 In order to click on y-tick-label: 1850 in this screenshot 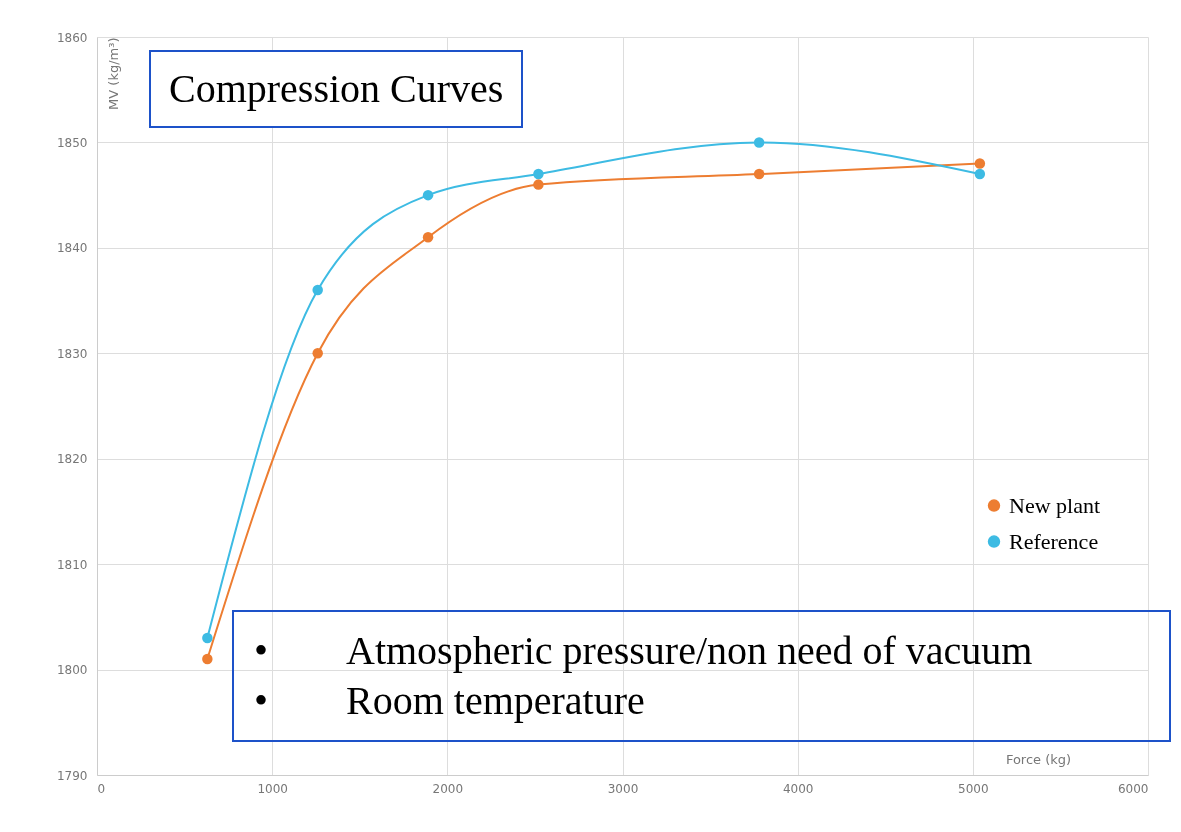, I will do `click(72, 142)`.